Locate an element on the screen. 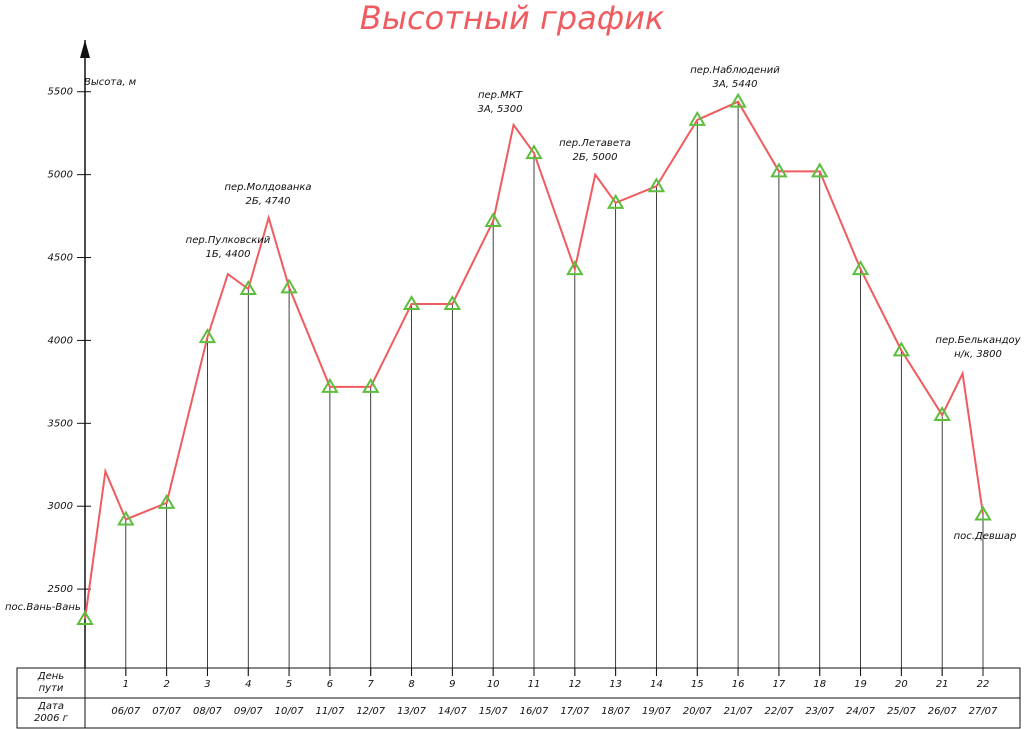 The height and width of the screenshot is (729, 1024). date-label: 19/07 is located at coordinates (656, 711).